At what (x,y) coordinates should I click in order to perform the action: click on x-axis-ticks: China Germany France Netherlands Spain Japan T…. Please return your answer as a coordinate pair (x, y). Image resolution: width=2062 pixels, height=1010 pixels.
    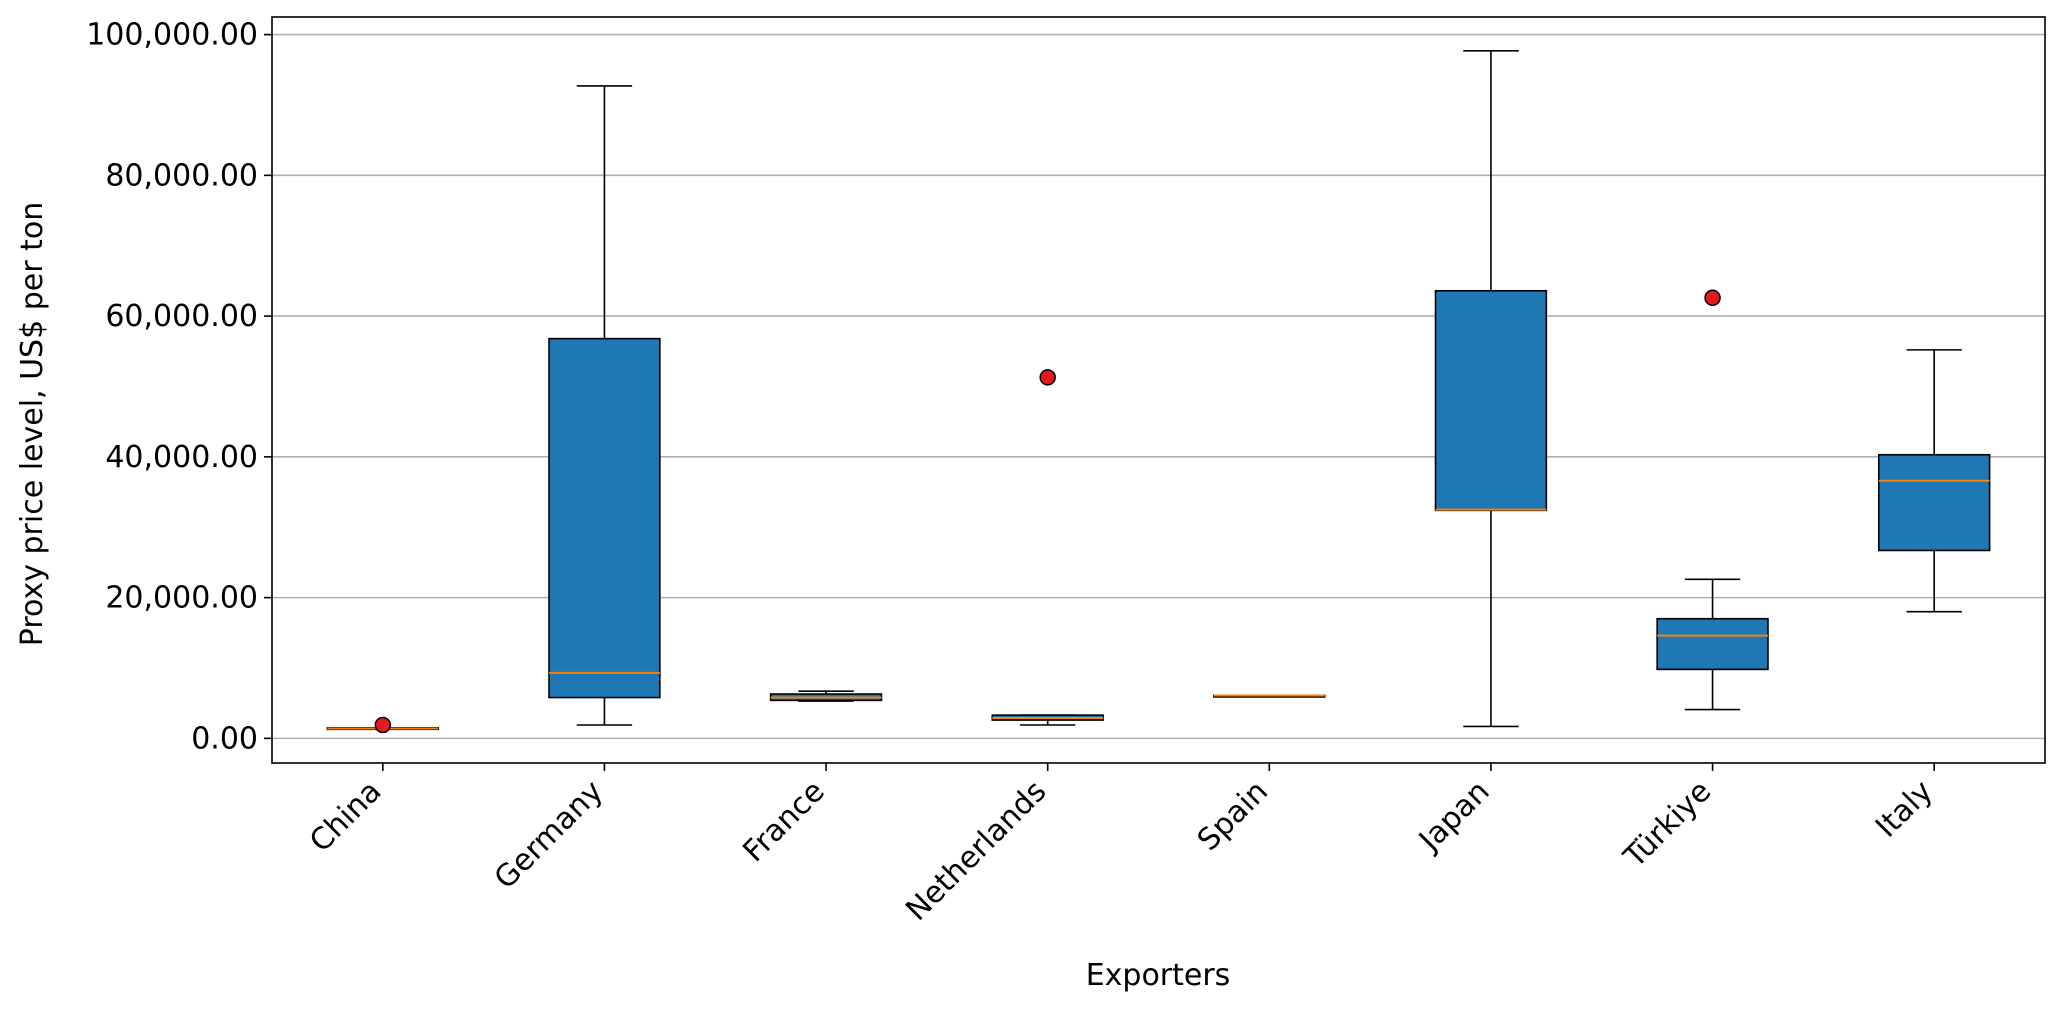
    Looking at the image, I should click on (1121, 845).